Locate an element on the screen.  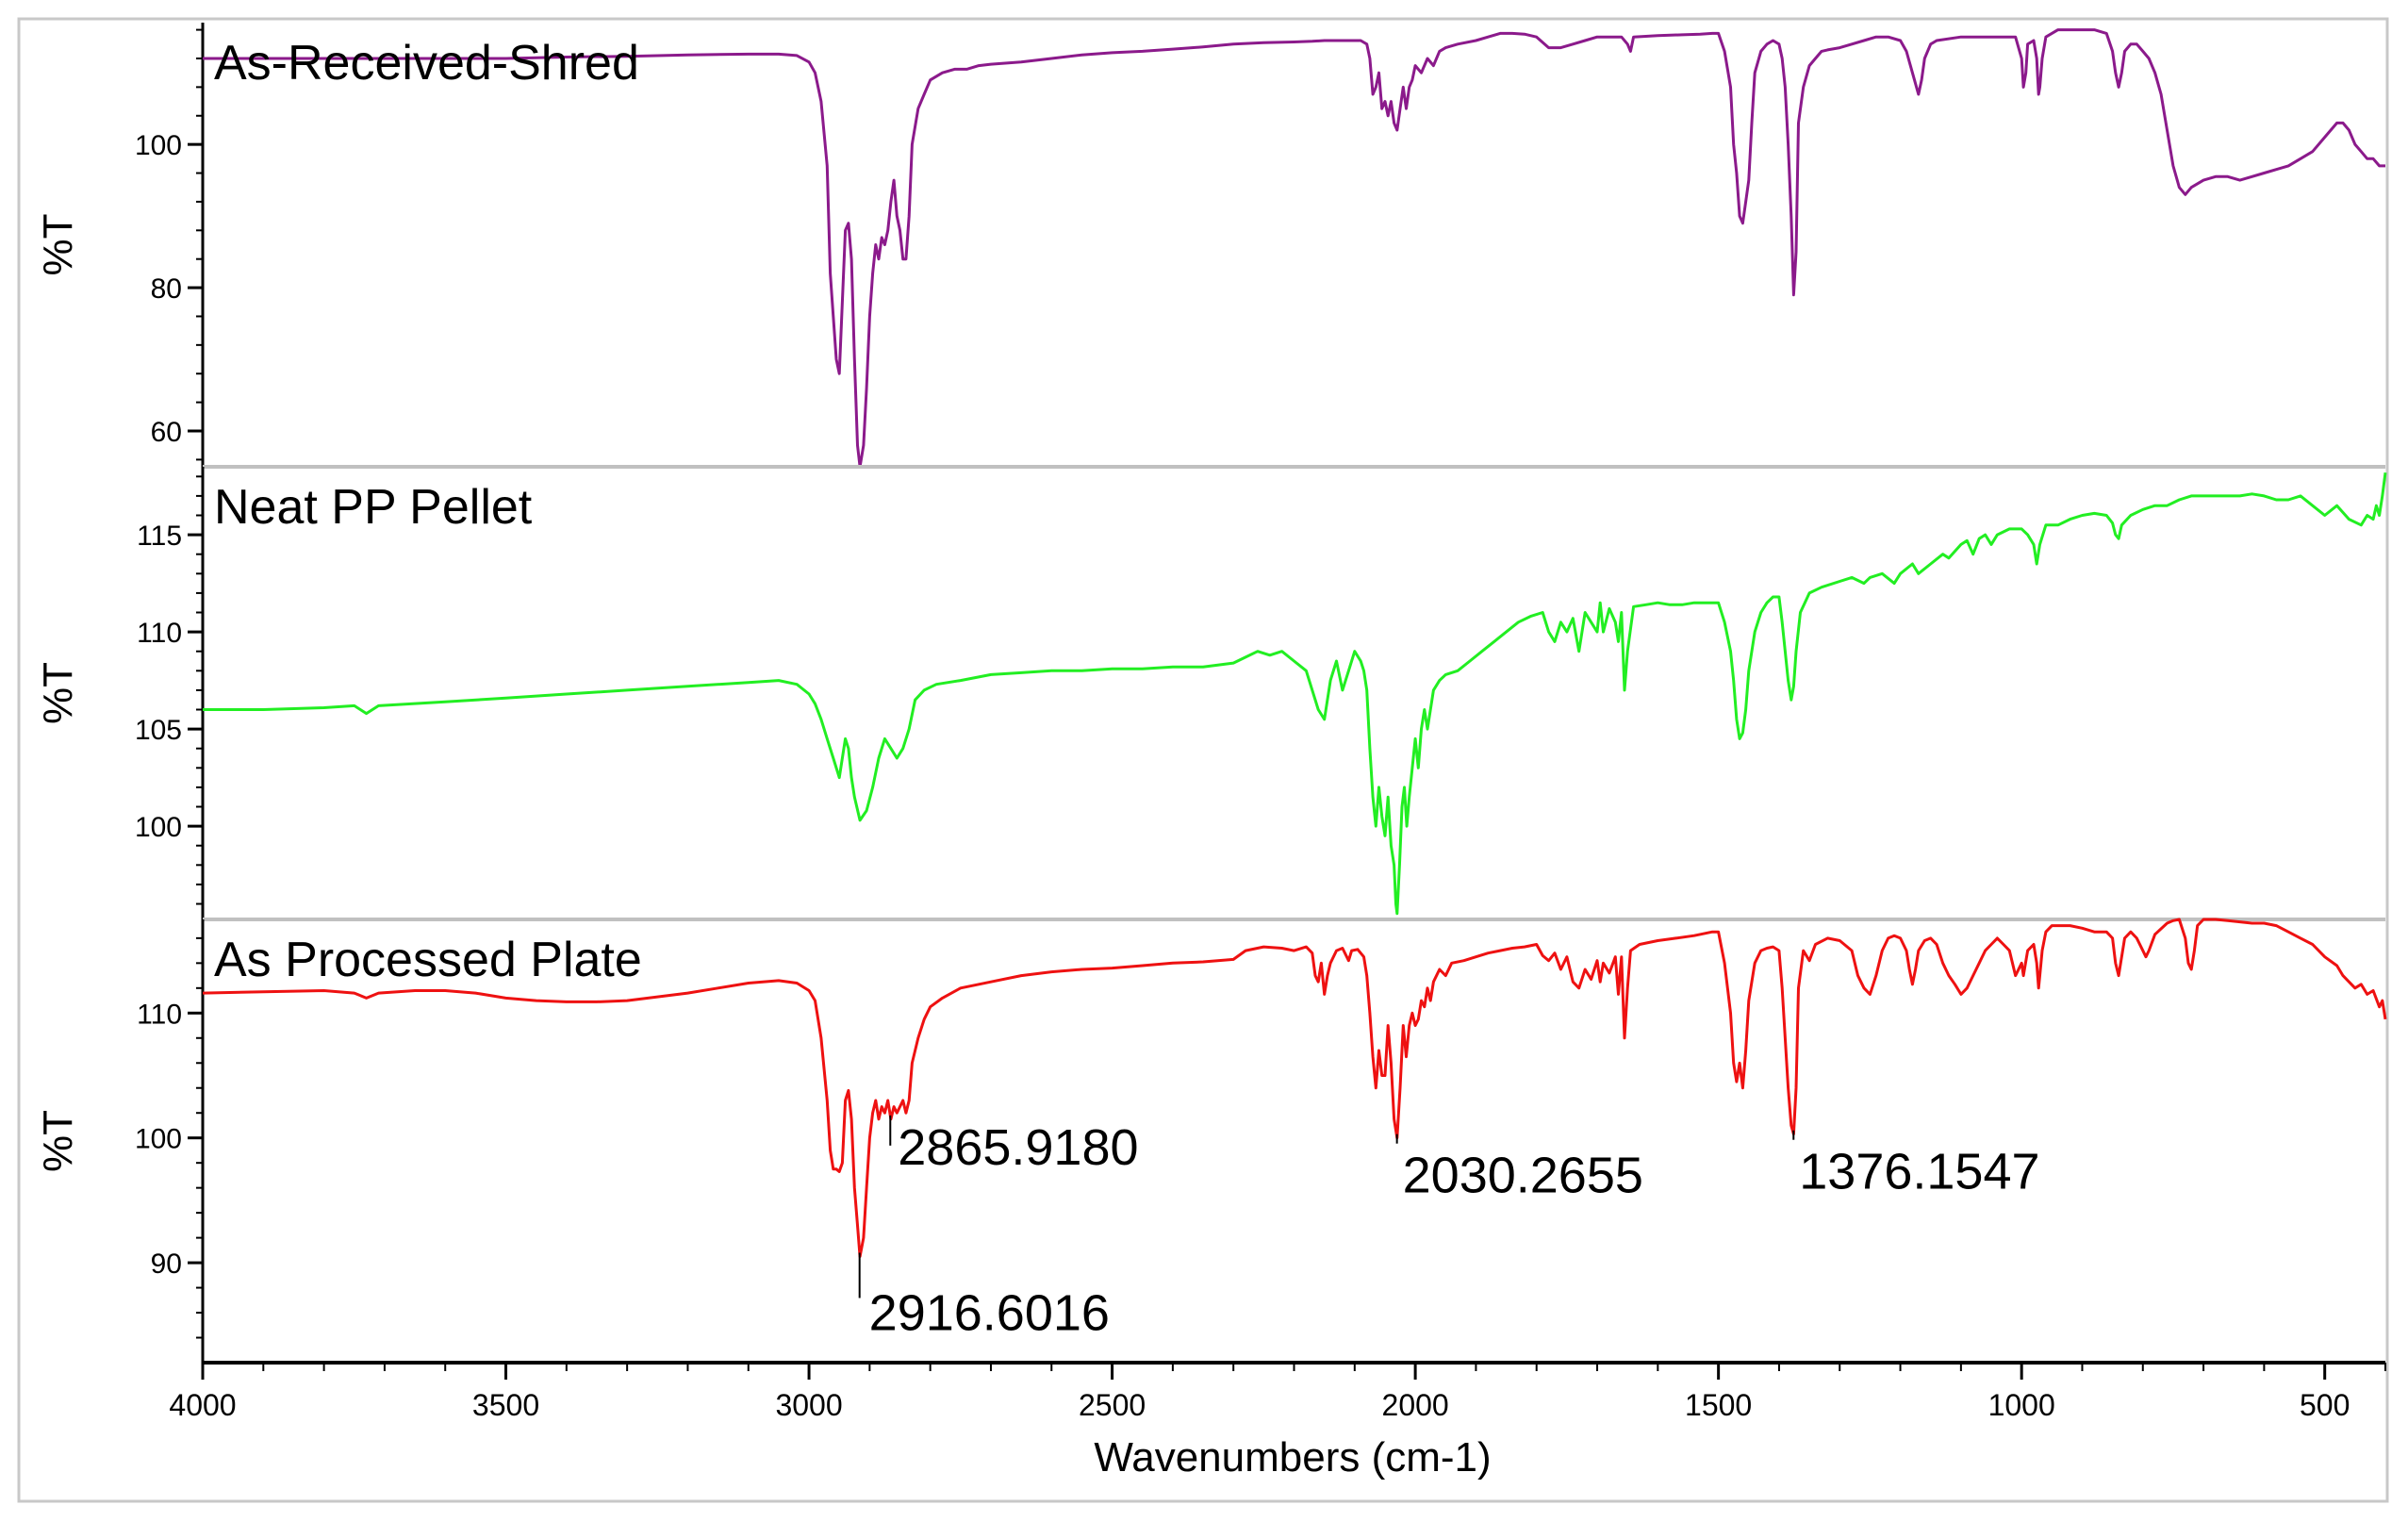
panel-title: As-Received-Shred is located at coordinates (426, 63).